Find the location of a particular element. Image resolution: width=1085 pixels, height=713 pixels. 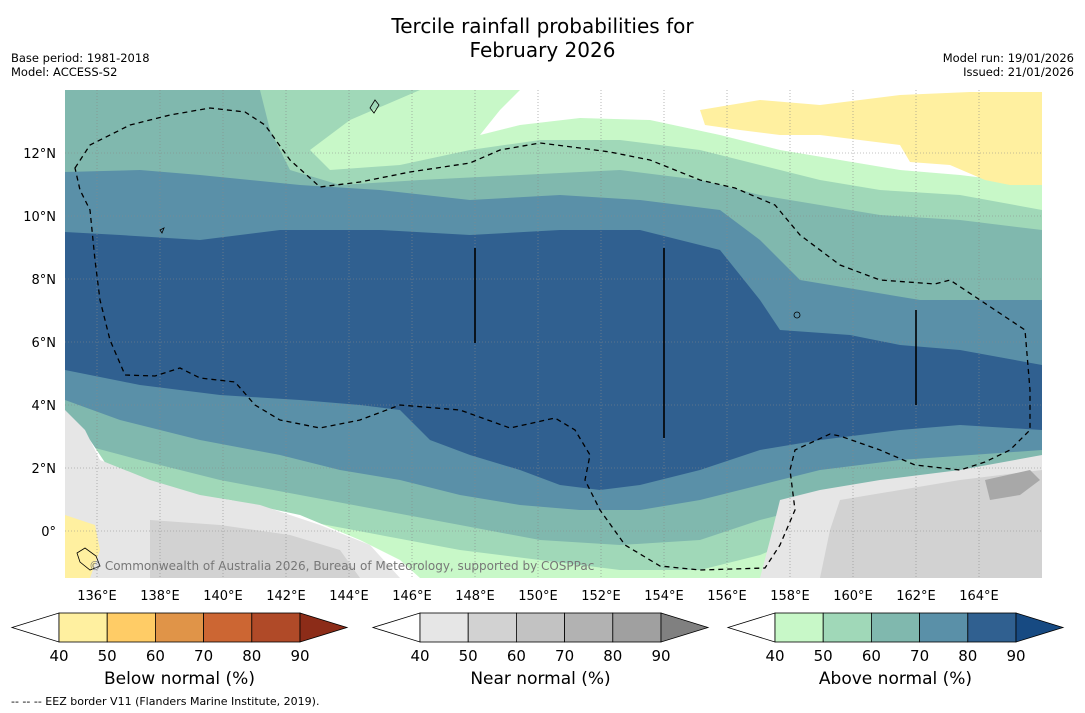

colorbar-above-normal: 40 50 60 70 80 90 Above normal (%) is located at coordinates (895, 650).